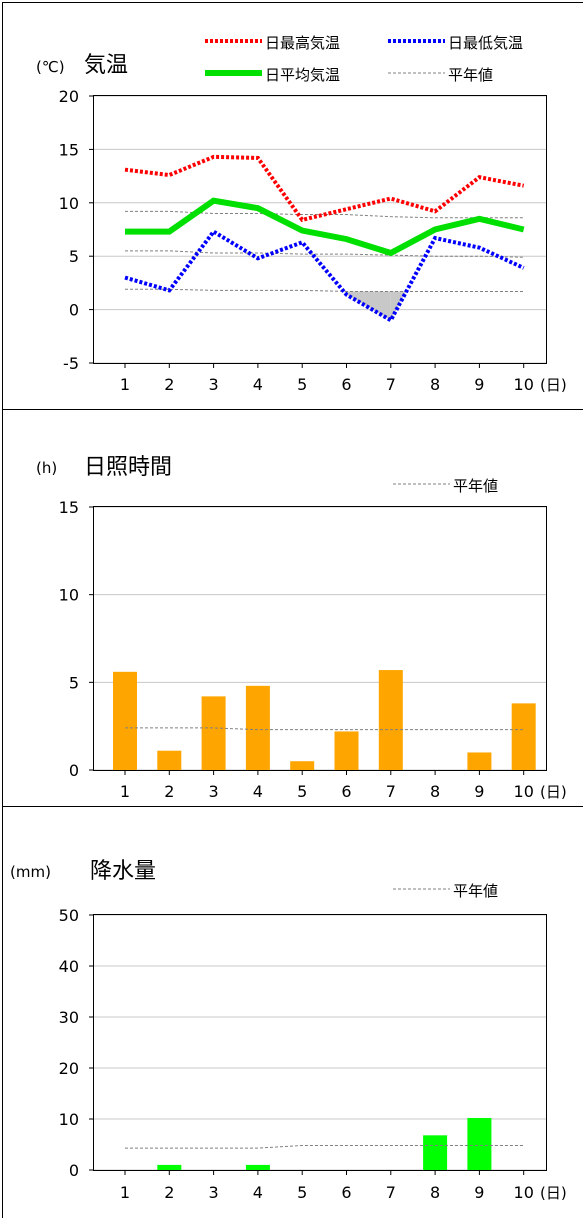  Describe the element at coordinates (76, 230) in the screenshot. I see `temperature-y-ticks: 20 15 10 5 0 -5` at that location.